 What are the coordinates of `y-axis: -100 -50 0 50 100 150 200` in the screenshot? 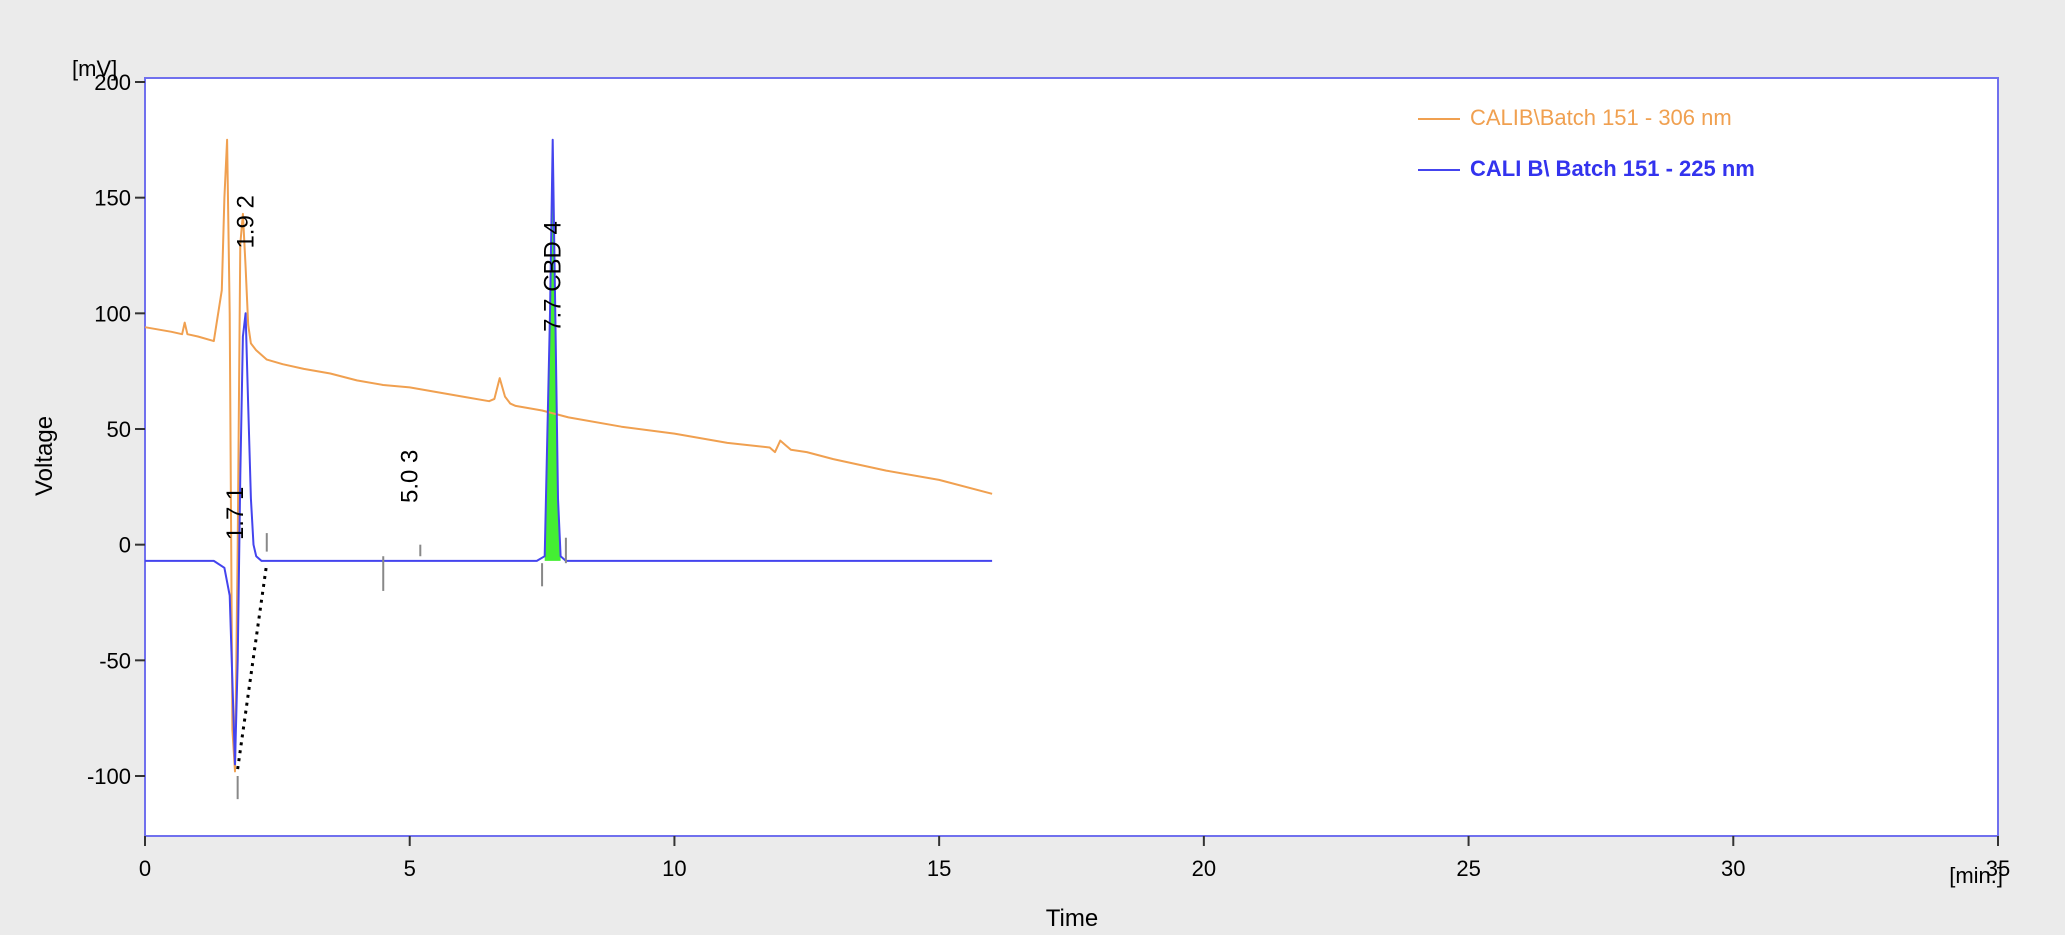 It's located at (116, 429).